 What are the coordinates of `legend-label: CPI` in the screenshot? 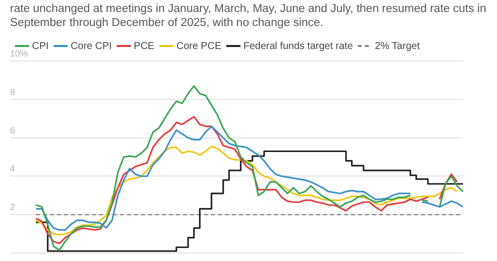 It's located at (40, 46).